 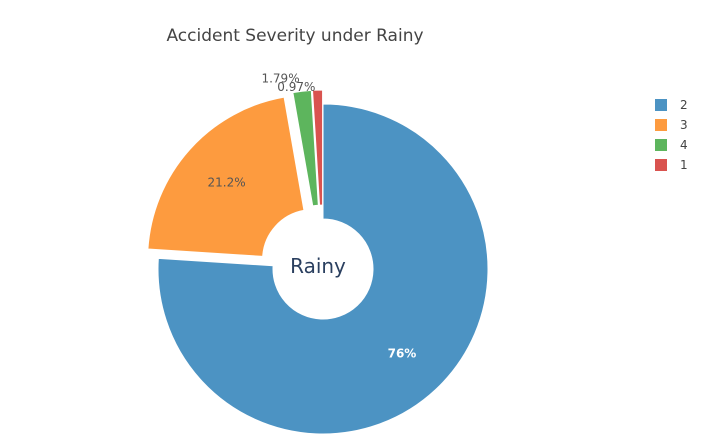 I want to click on slice-label-1: 0.97%, so click(x=296, y=87).